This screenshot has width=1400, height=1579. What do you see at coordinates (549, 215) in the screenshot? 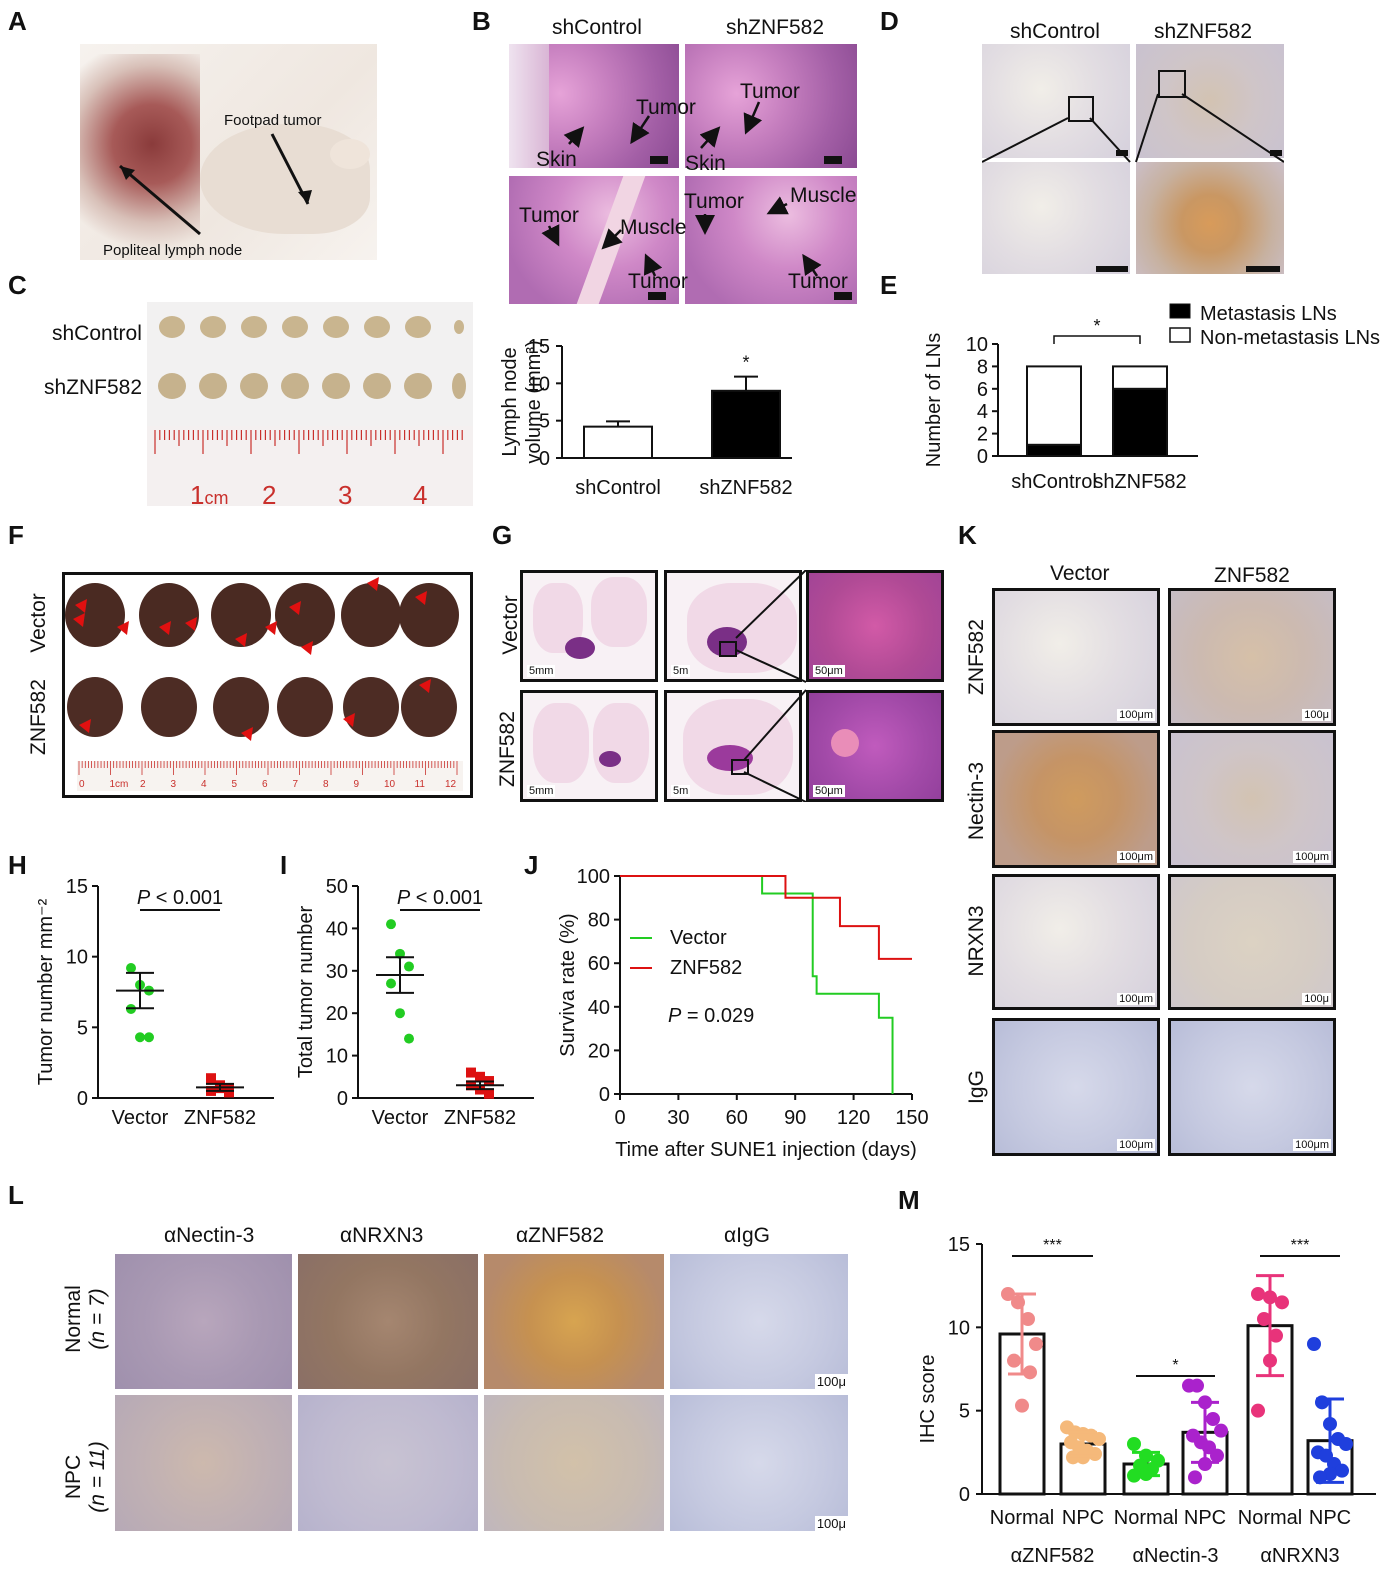
I see `b-tumor-3: Tumor` at bounding box center [549, 215].